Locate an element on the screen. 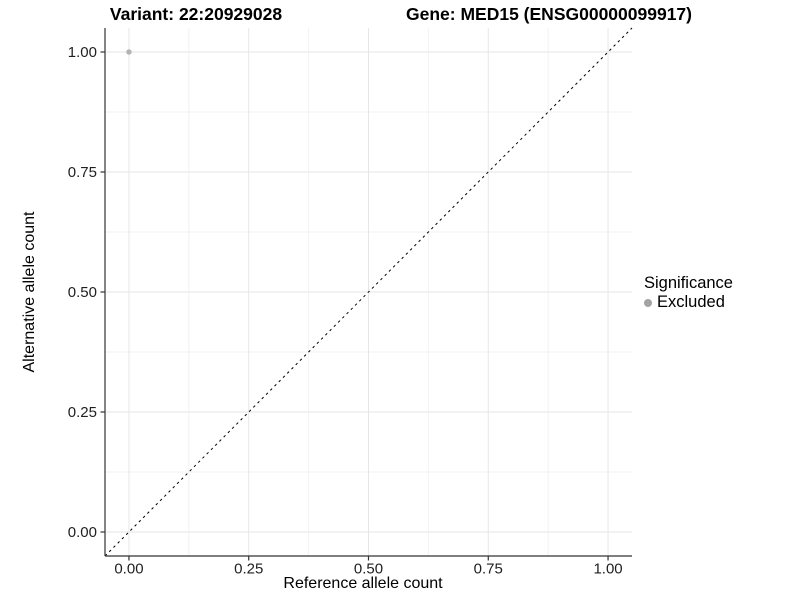 This screenshot has width=800, height=600. y-tick-label: 0.75 is located at coordinates (82, 172).